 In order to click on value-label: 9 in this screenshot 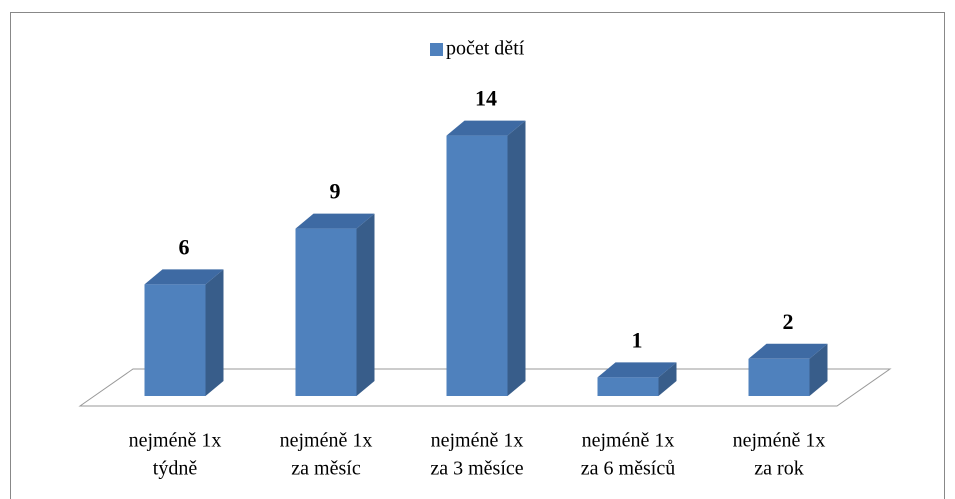, I will do `click(335, 191)`.